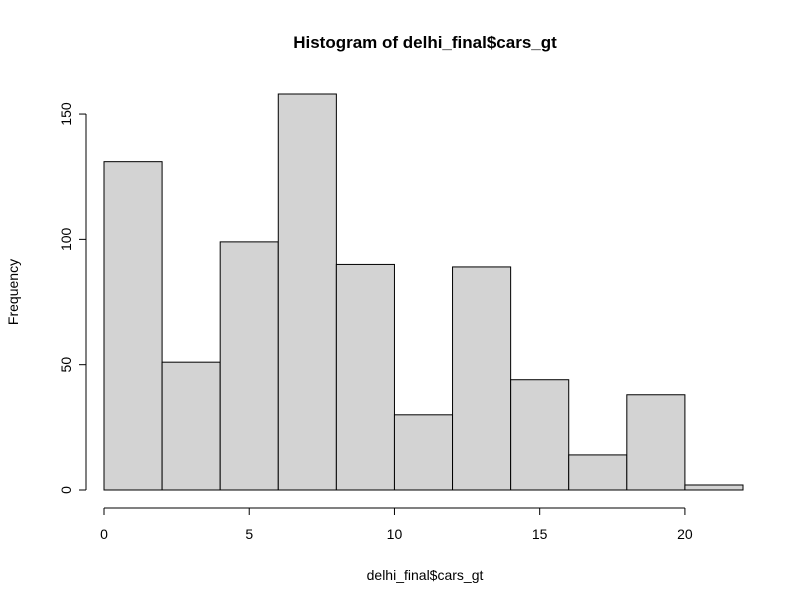 Image resolution: width=810 pixels, height=604 pixels. What do you see at coordinates (66, 365) in the screenshot?
I see `y-tick-label: 50` at bounding box center [66, 365].